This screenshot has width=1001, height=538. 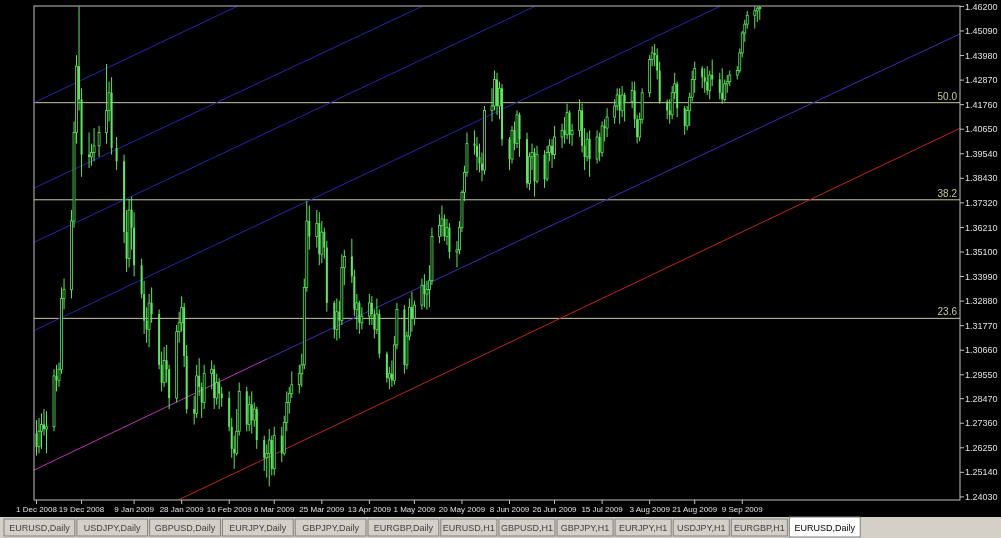 What do you see at coordinates (981, 55) in the screenshot?
I see `y-tick-label: 1.43980` at bounding box center [981, 55].